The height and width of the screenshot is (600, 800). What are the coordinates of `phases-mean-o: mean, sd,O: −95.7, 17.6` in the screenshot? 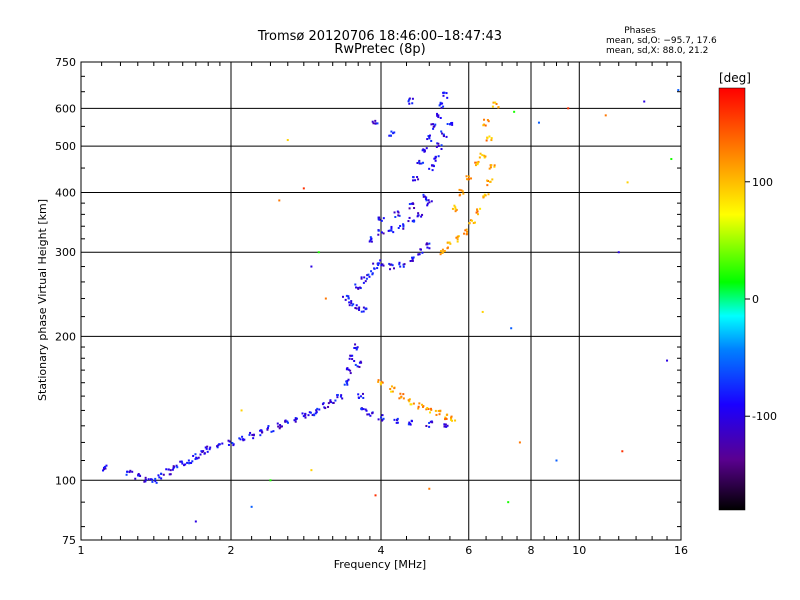 It's located at (661, 41).